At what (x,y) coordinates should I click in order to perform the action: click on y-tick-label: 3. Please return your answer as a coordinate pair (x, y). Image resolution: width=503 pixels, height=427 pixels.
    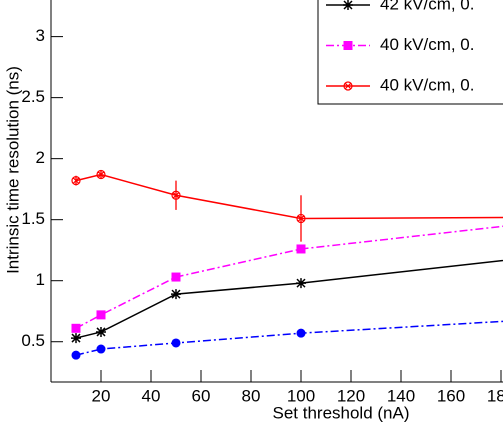
    Looking at the image, I should click on (40, 35).